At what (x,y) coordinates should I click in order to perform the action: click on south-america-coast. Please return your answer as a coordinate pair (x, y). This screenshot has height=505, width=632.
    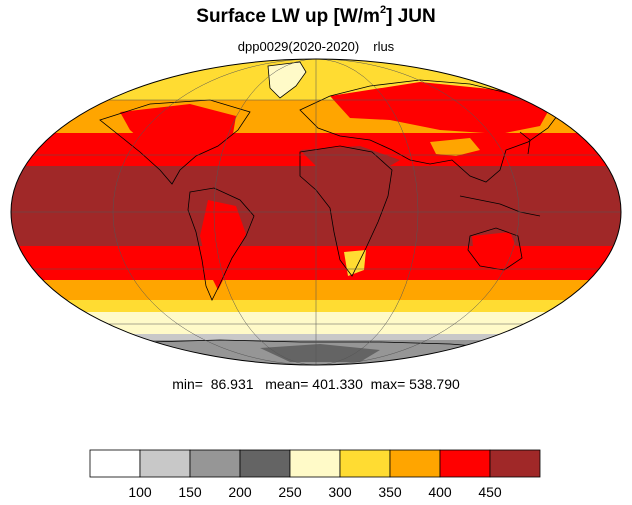
    Looking at the image, I should click on (221, 244).